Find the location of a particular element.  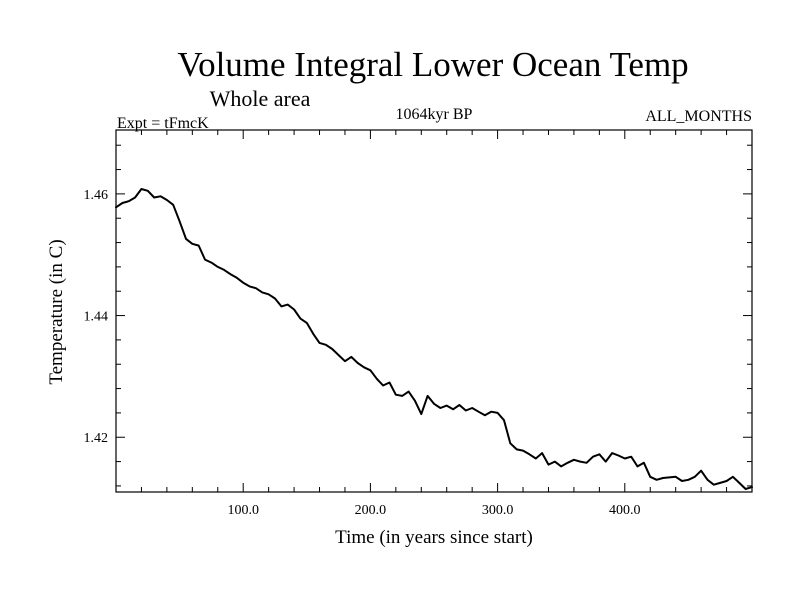

chart-subtitle: Whole area is located at coordinates (260, 98).